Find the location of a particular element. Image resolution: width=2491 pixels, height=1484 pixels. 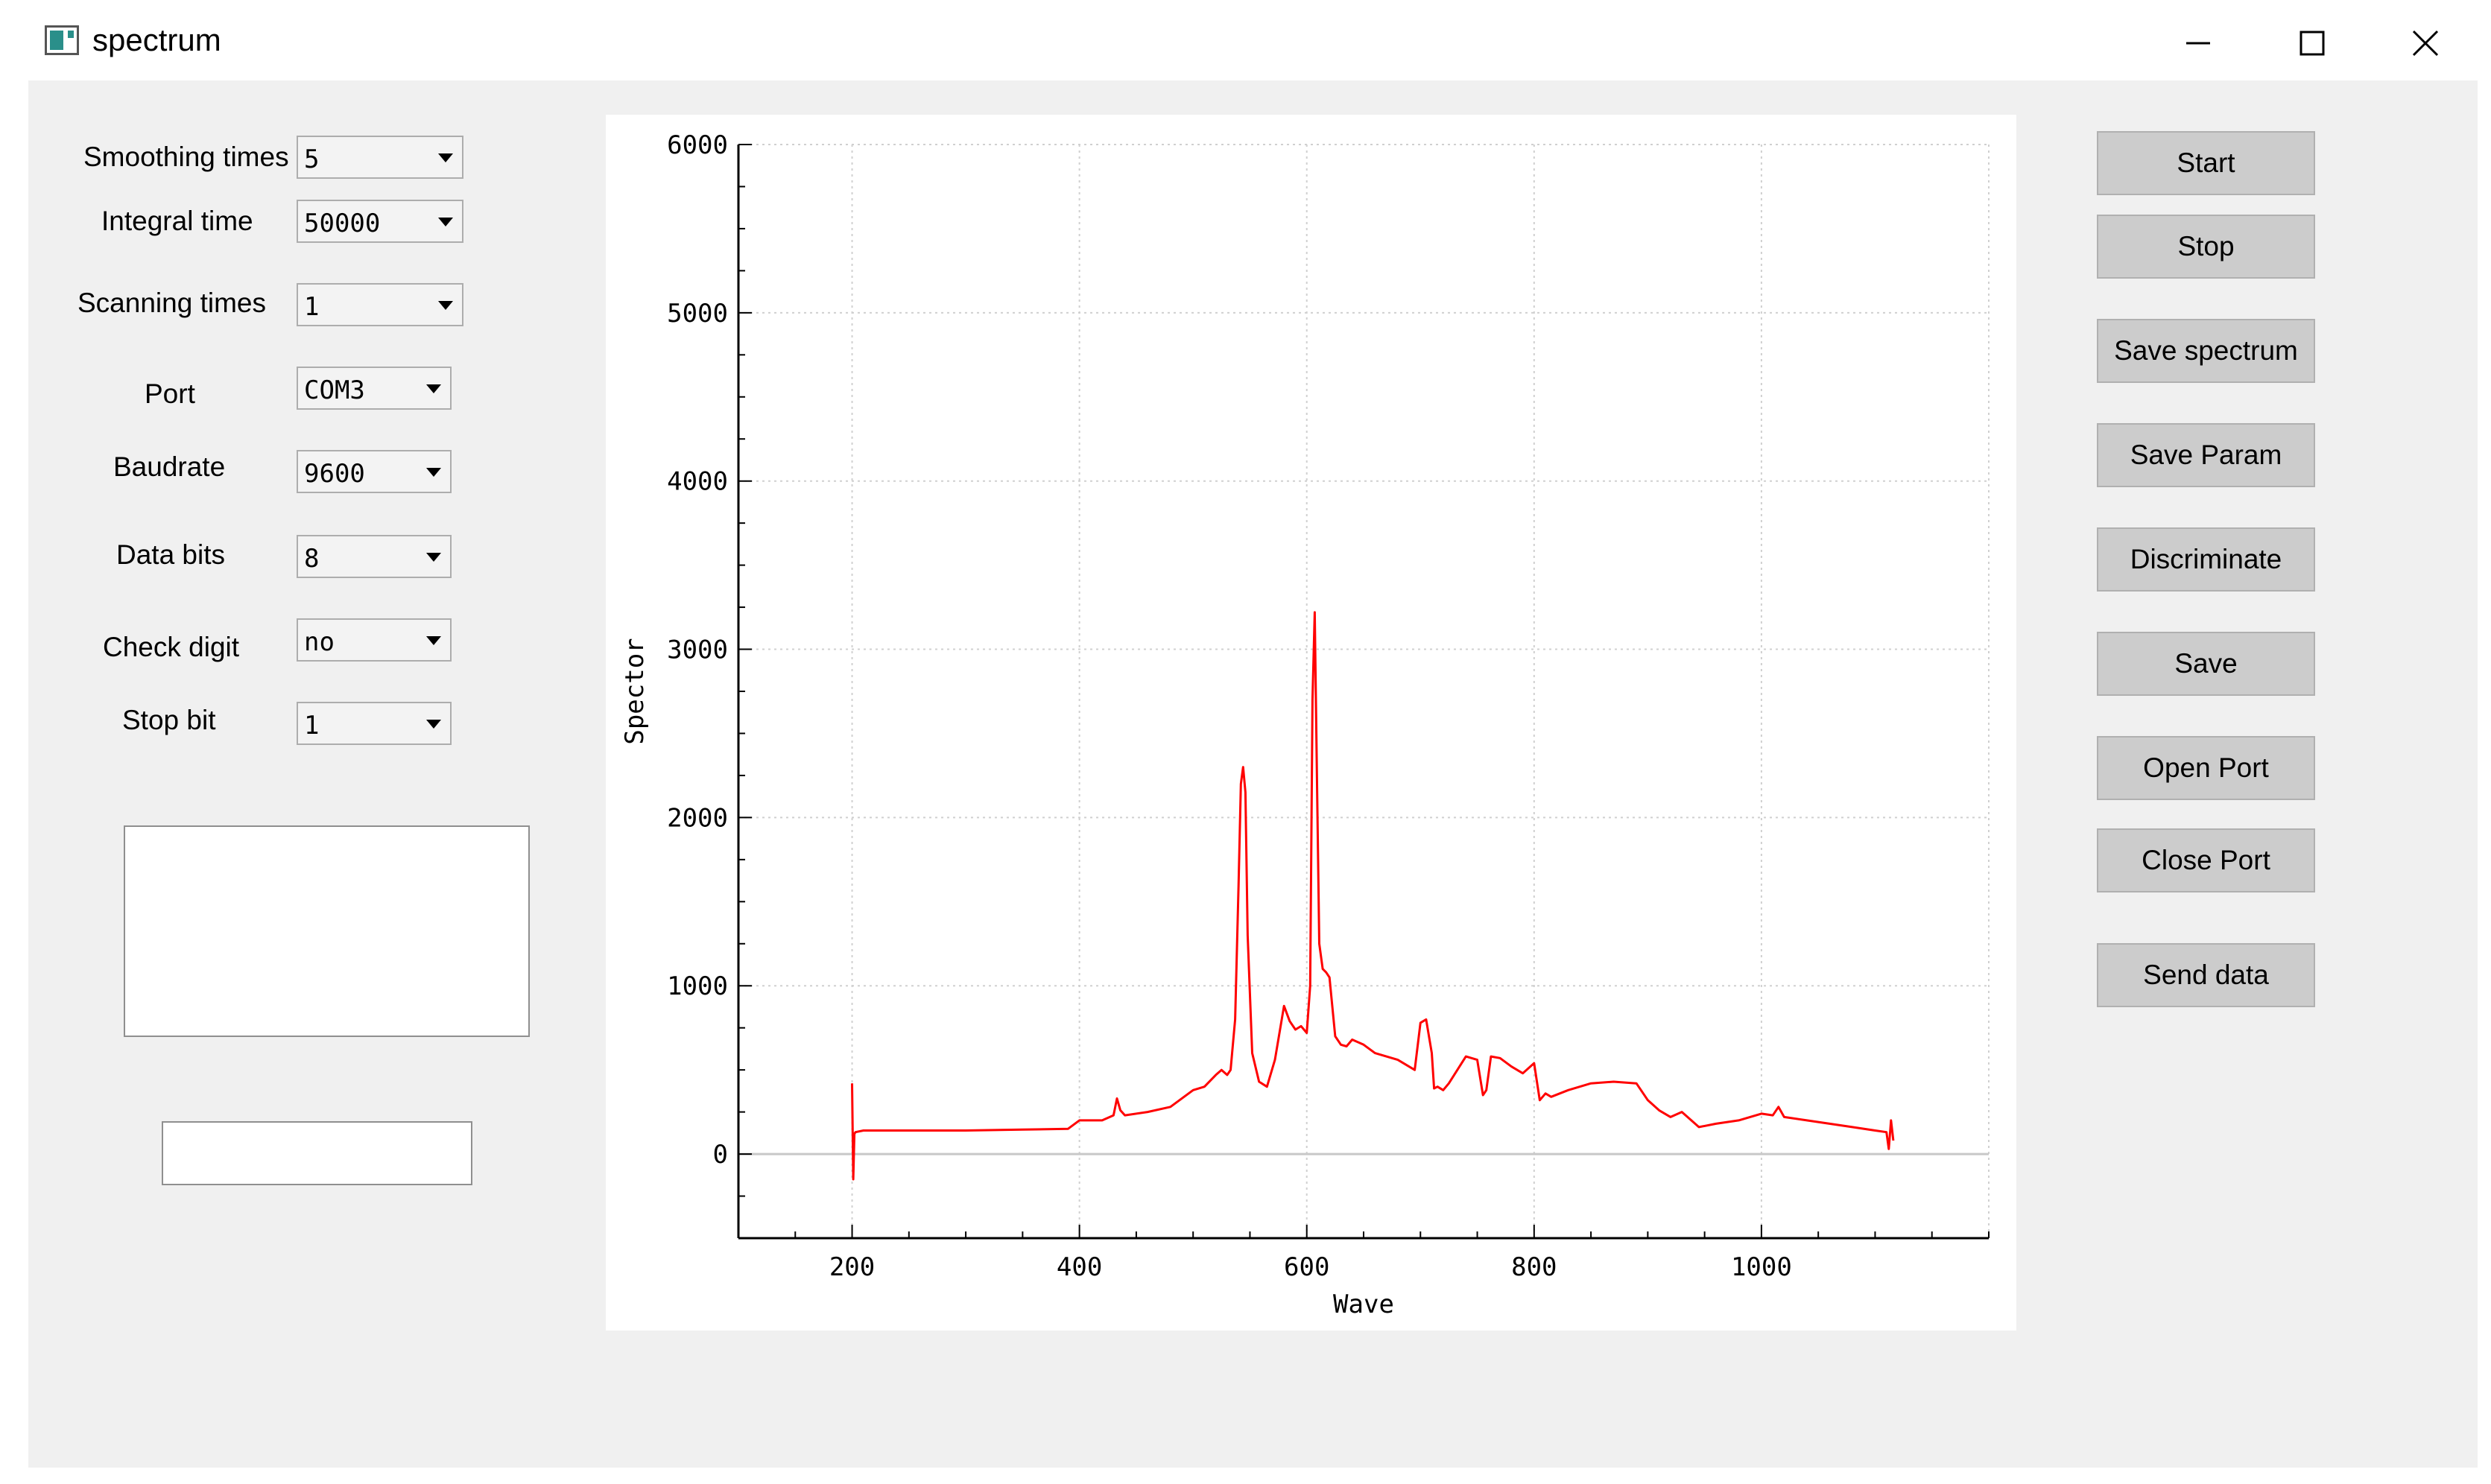

title-bar: spectrum is located at coordinates (1245, 40).